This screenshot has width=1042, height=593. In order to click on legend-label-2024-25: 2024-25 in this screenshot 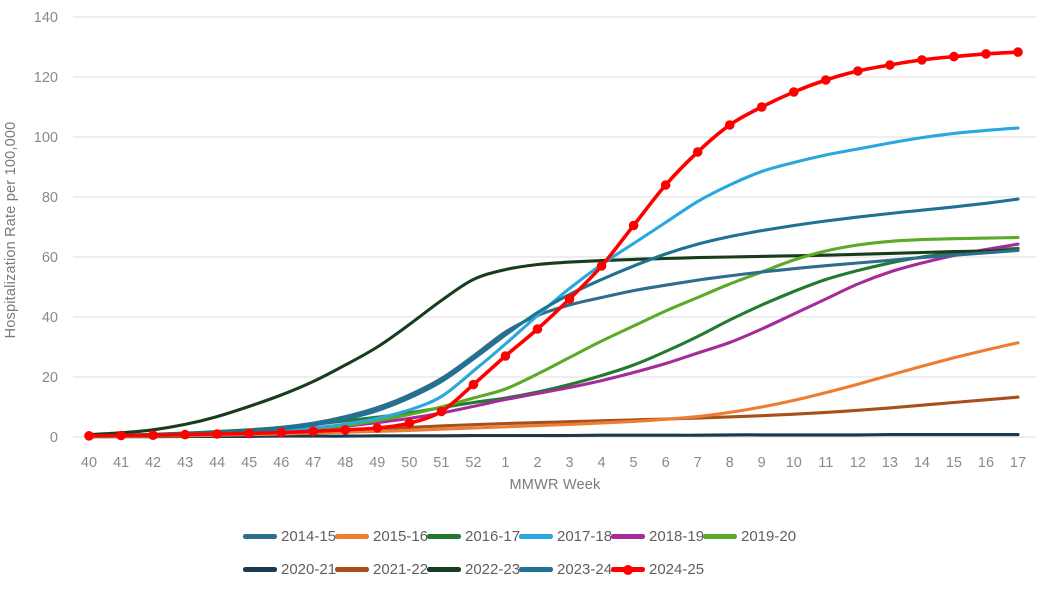, I will do `click(677, 569)`.